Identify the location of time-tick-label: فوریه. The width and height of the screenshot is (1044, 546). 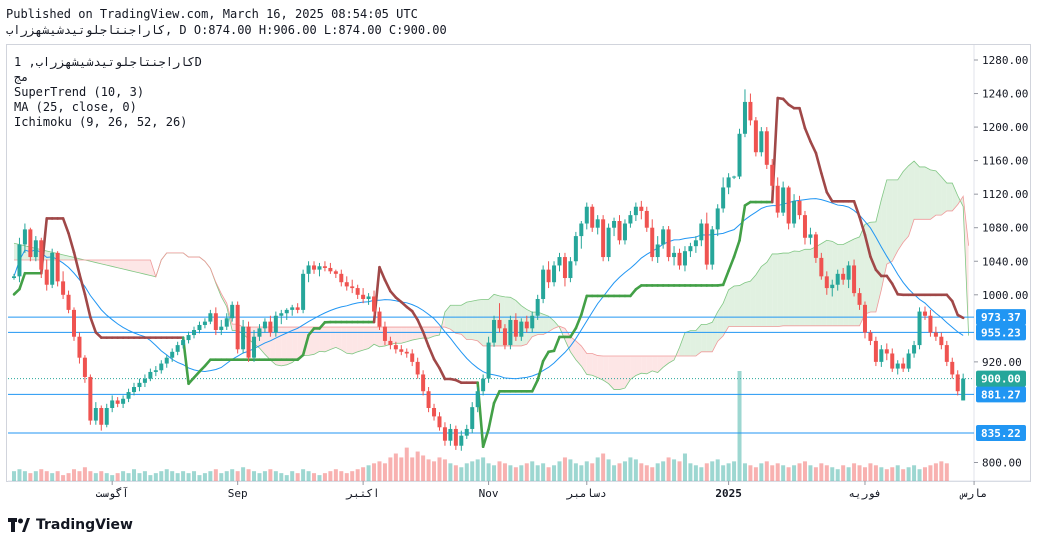
(864, 493).